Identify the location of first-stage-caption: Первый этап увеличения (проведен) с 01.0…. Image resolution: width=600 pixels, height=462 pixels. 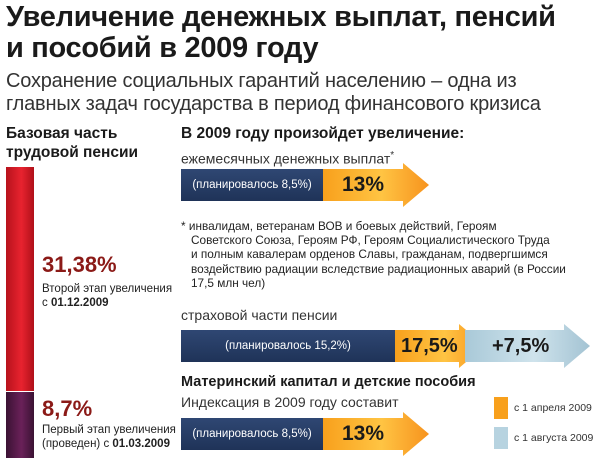
(109, 437).